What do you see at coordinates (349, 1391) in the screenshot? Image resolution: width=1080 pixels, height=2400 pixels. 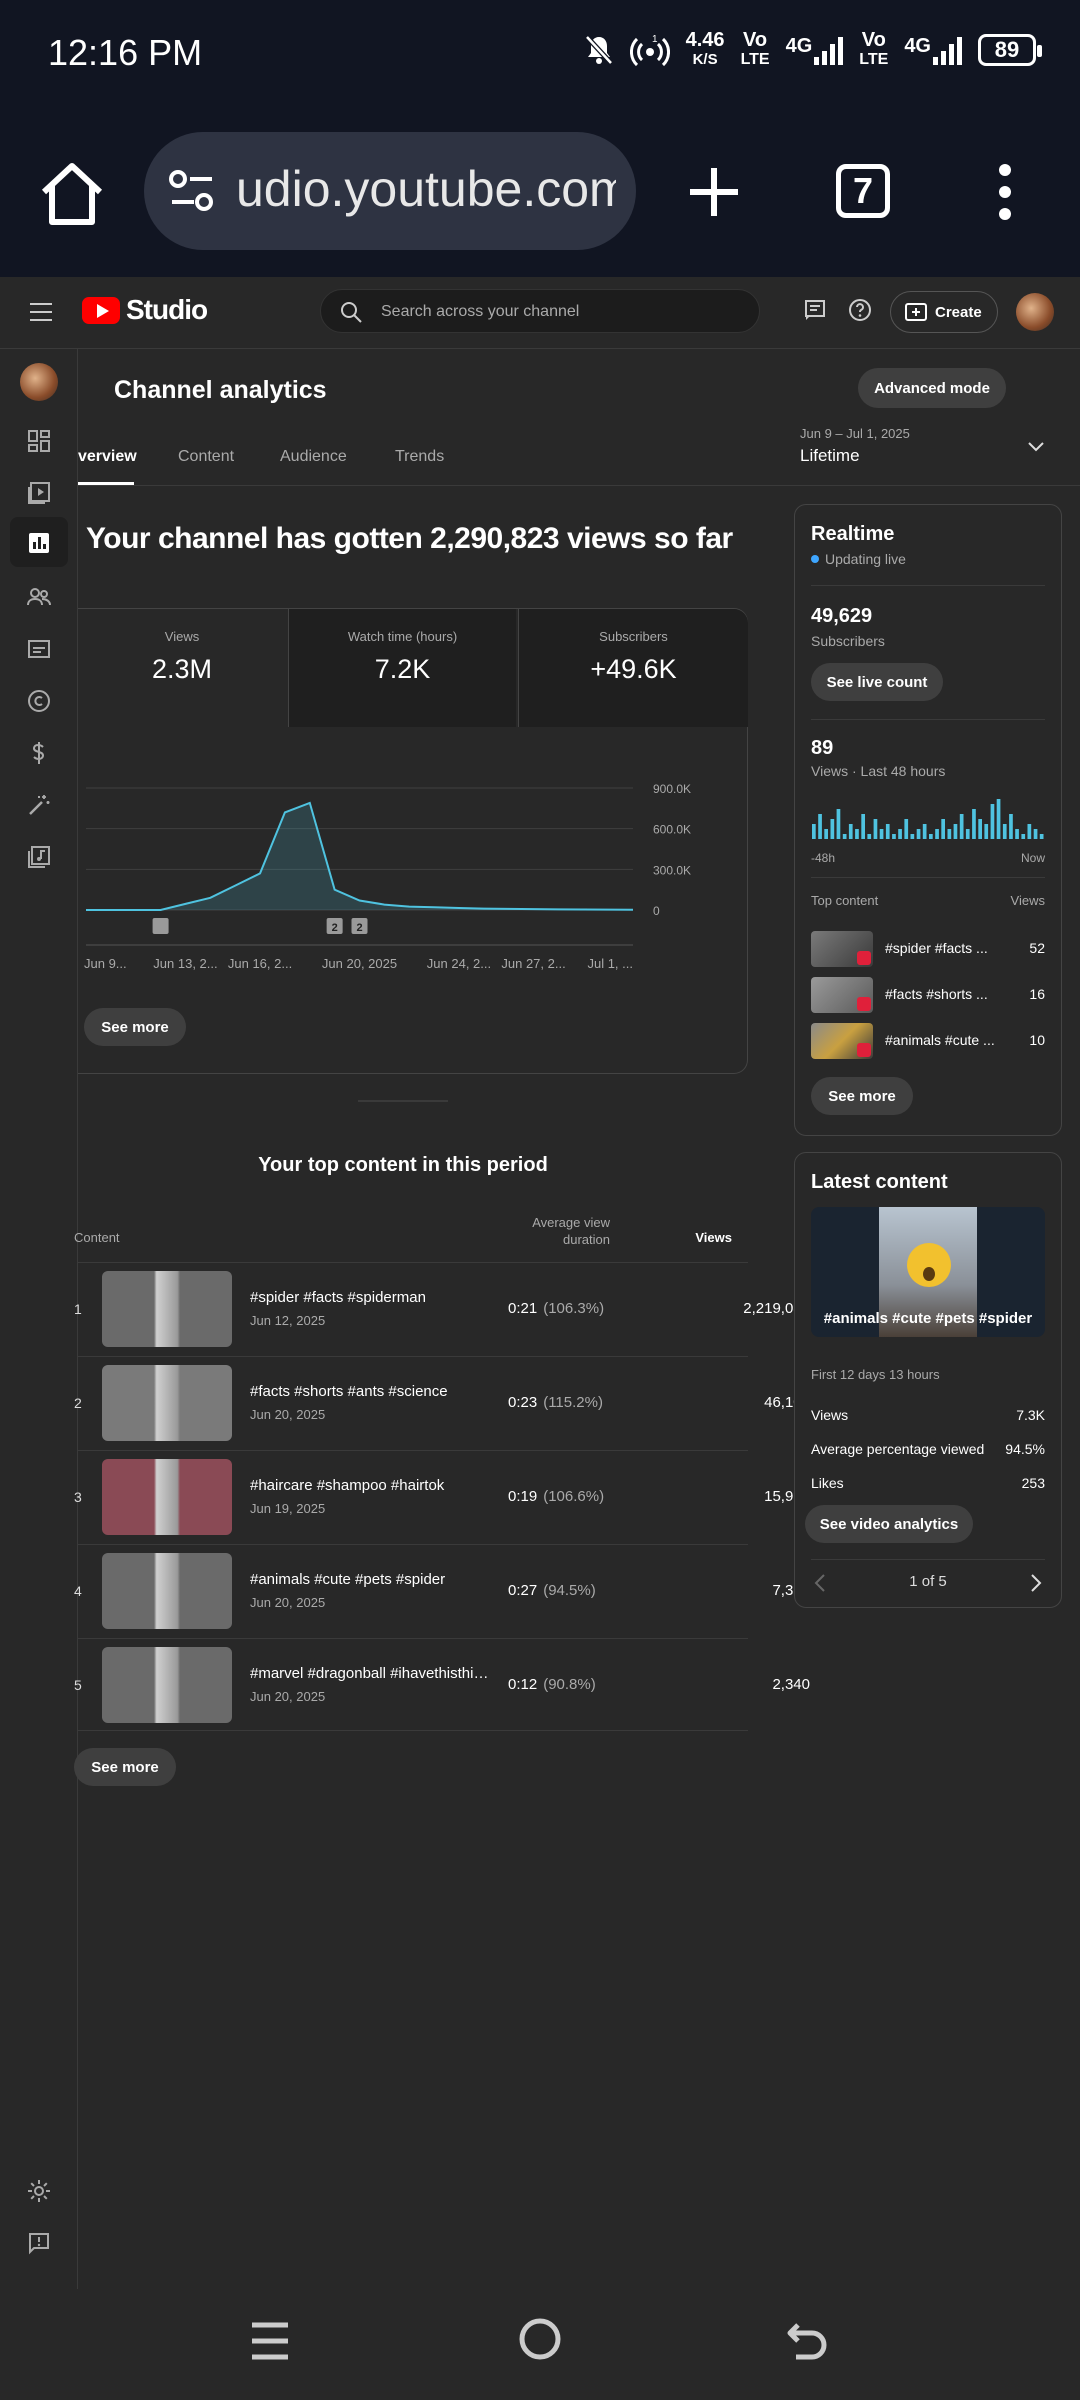 I see `video-title: #facts #shorts #ants #science` at bounding box center [349, 1391].